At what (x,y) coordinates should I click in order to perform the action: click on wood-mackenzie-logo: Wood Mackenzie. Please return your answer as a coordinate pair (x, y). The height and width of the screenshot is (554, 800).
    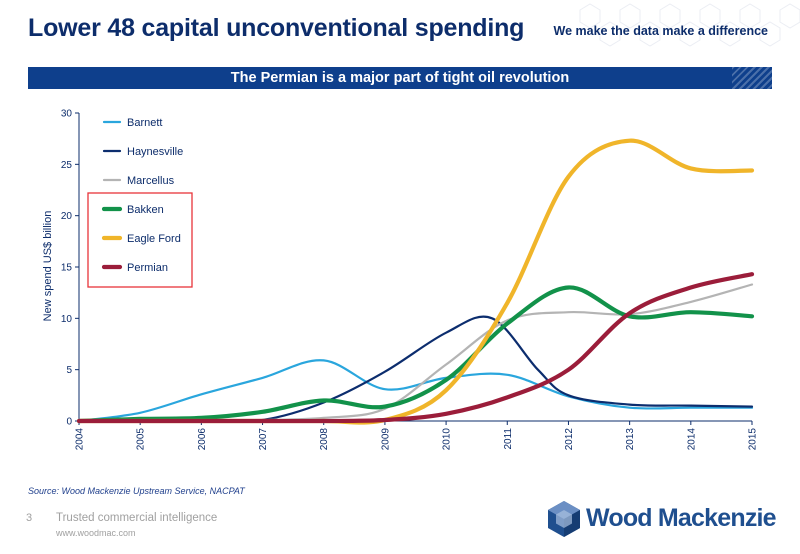
    Looking at the image, I should click on (661, 519).